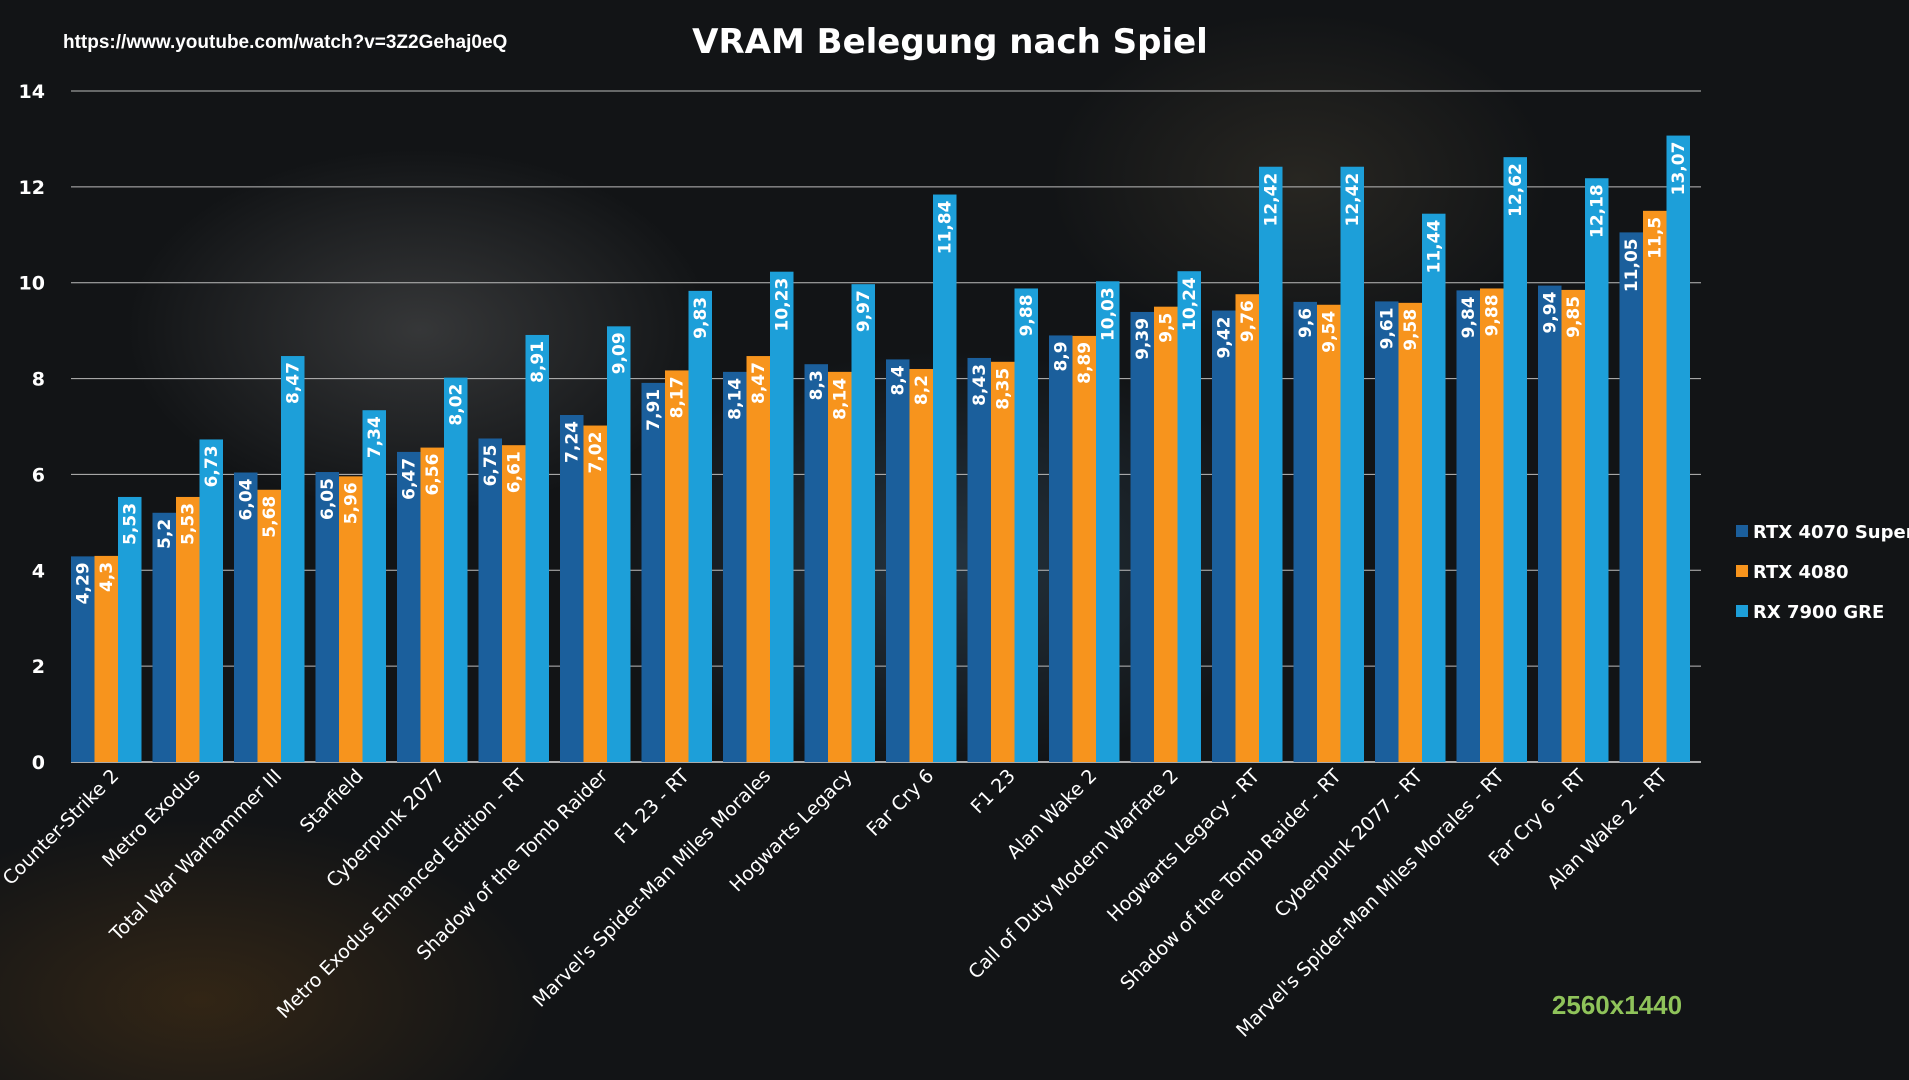 This screenshot has width=1909, height=1080. Describe the element at coordinates (131, 524) in the screenshot. I see `value-label: 5,53` at that location.